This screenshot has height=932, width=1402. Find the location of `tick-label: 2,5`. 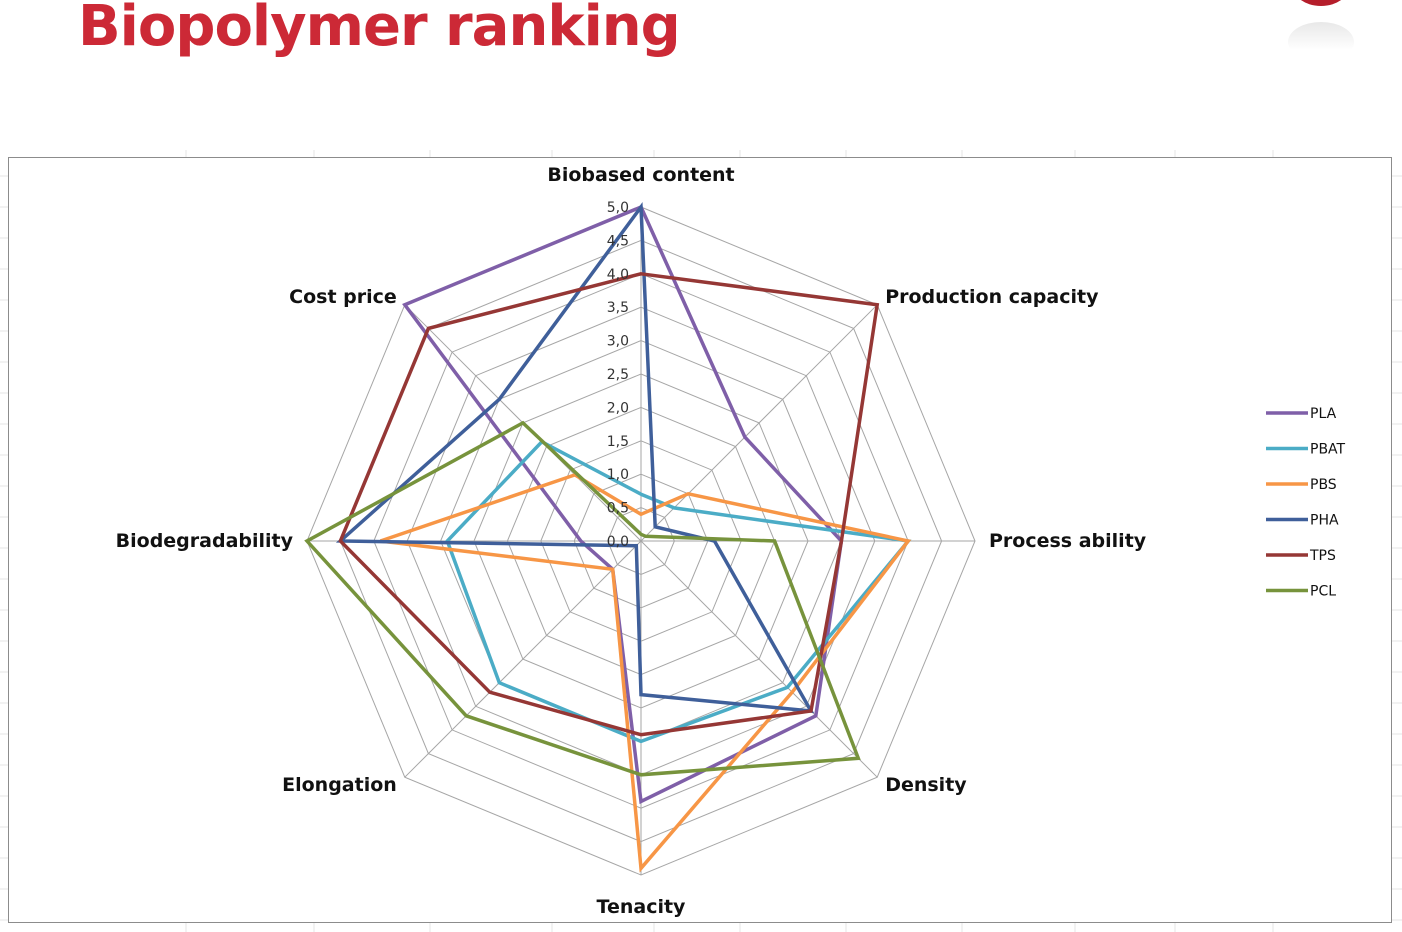

tick-label: 2,5 is located at coordinates (618, 375).